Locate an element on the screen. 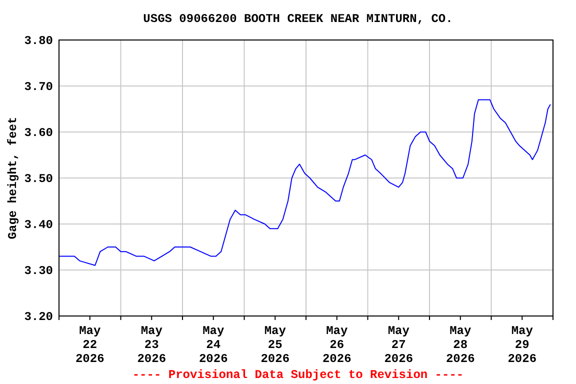  text: ---- Provisional Data Subject to Revision ---- is located at coordinates (298, 375).